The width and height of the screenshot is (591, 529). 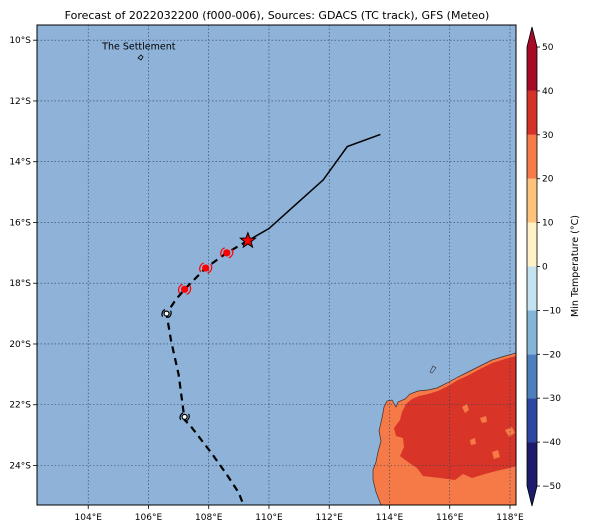 I want to click on longitude-ticks: 104°E 106°E 108°E 110°E 112°E 114°E 116°E 118°E, so click(x=299, y=514).